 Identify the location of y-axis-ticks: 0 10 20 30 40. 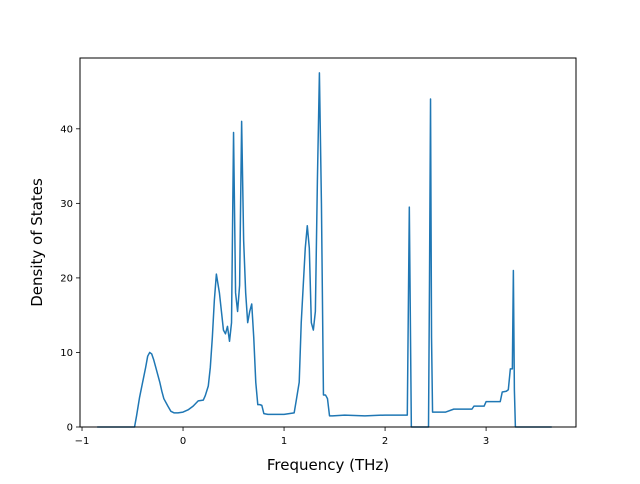
(70, 279).